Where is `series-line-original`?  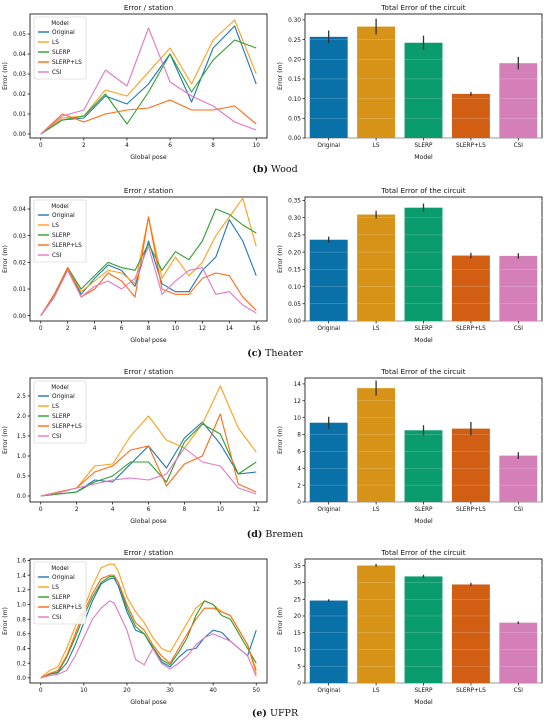
series-line-original is located at coordinates (148, 80).